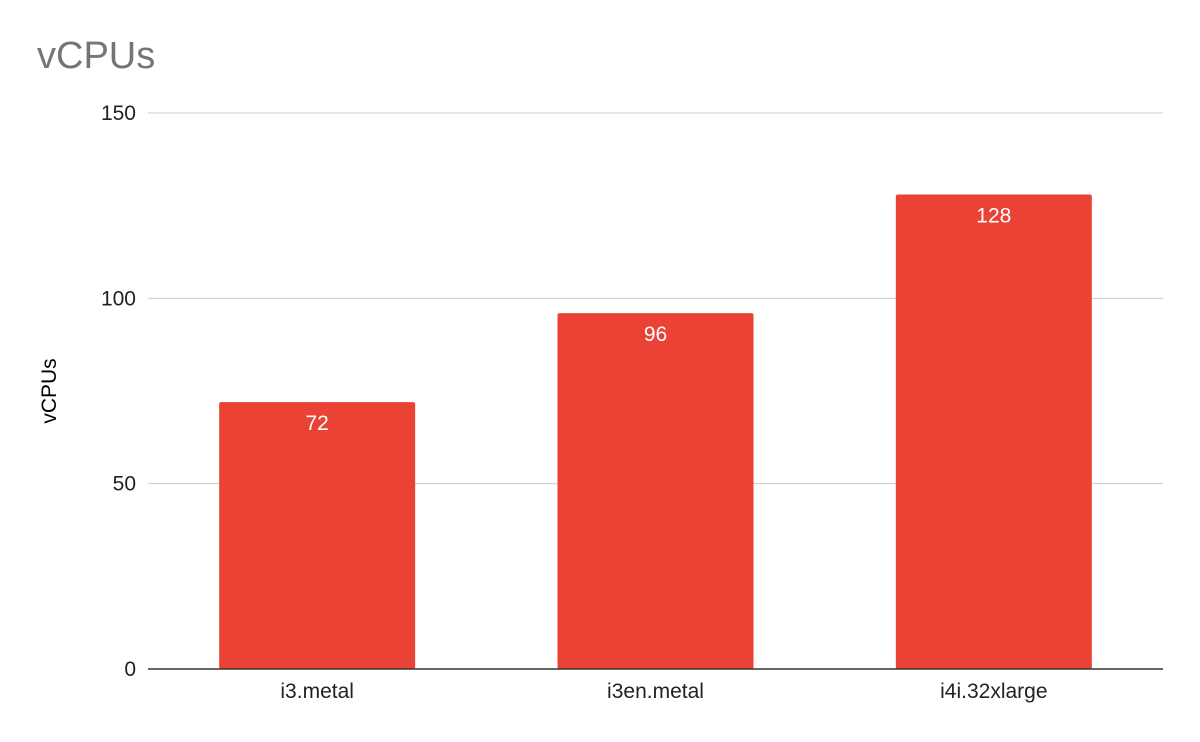 This screenshot has width=1200, height=742. What do you see at coordinates (655, 334) in the screenshot?
I see `data-label: 96` at bounding box center [655, 334].